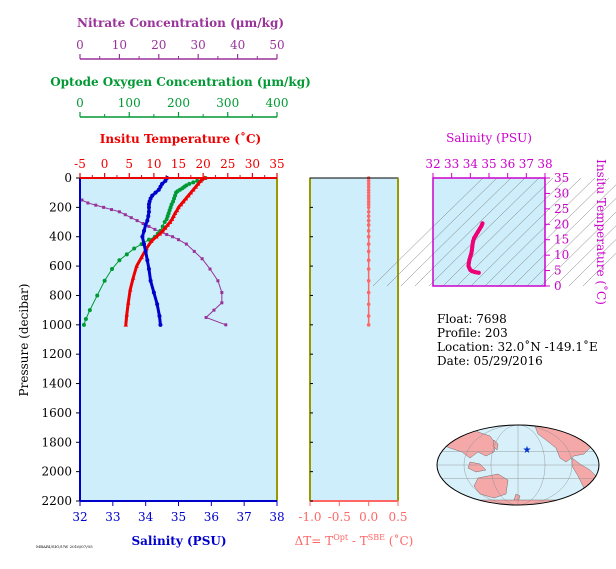  Describe the element at coordinates (252, 164) in the screenshot. I see `temperature-tick-label: 30` at that location.